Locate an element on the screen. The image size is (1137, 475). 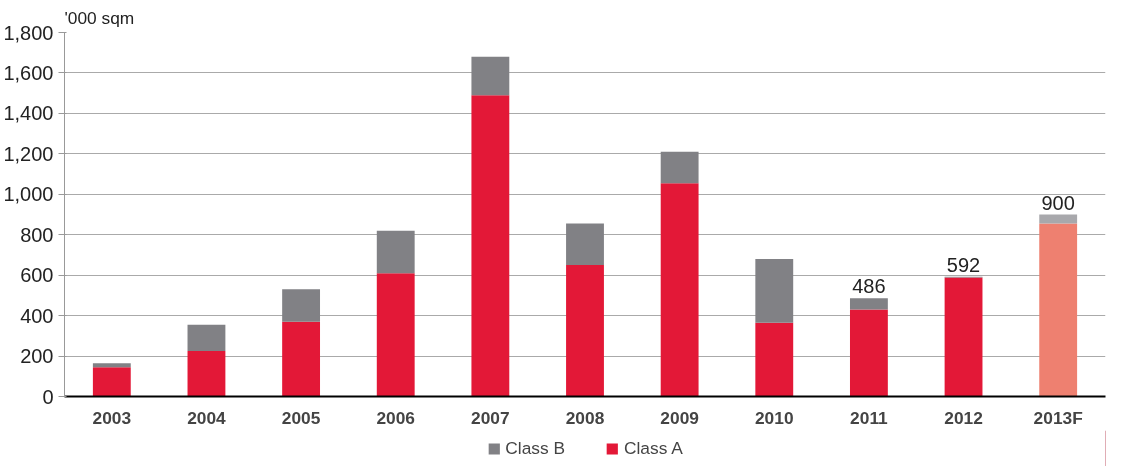
x-tick-label: 2006 is located at coordinates (396, 417).